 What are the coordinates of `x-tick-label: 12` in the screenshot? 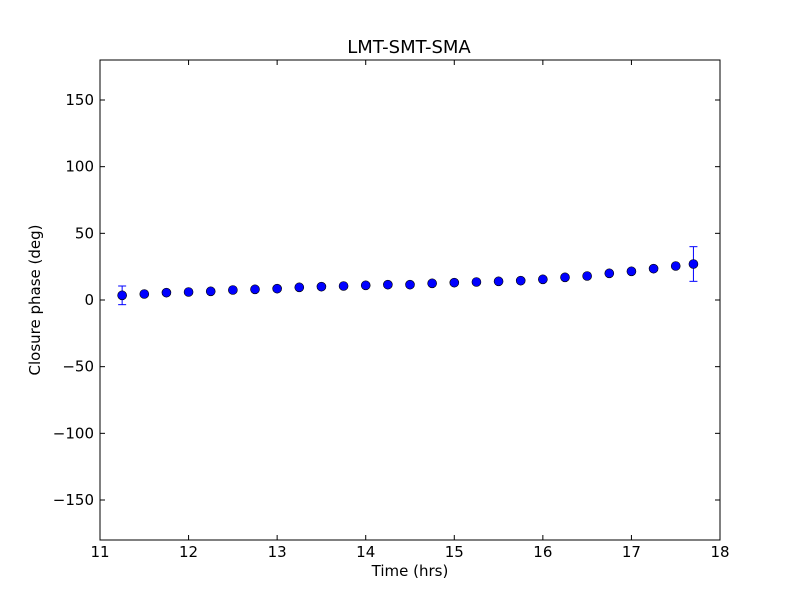 It's located at (188, 552).